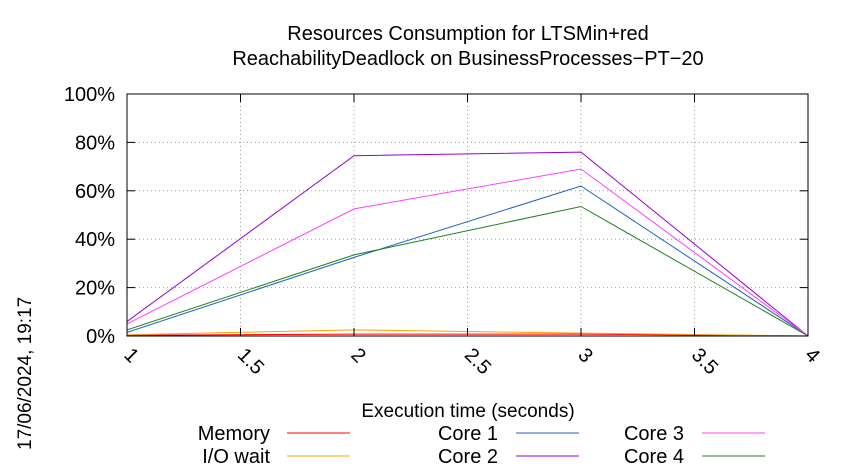 The height and width of the screenshot is (475, 850). Describe the element at coordinates (357, 355) in the screenshot. I see `x-tick-label: 2` at that location.